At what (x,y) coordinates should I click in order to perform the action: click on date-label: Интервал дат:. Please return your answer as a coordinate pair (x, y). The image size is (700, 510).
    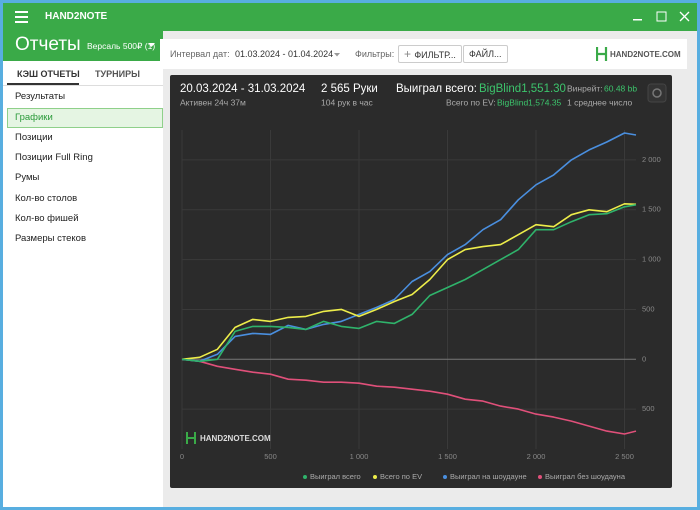
    Looking at the image, I should click on (200, 54).